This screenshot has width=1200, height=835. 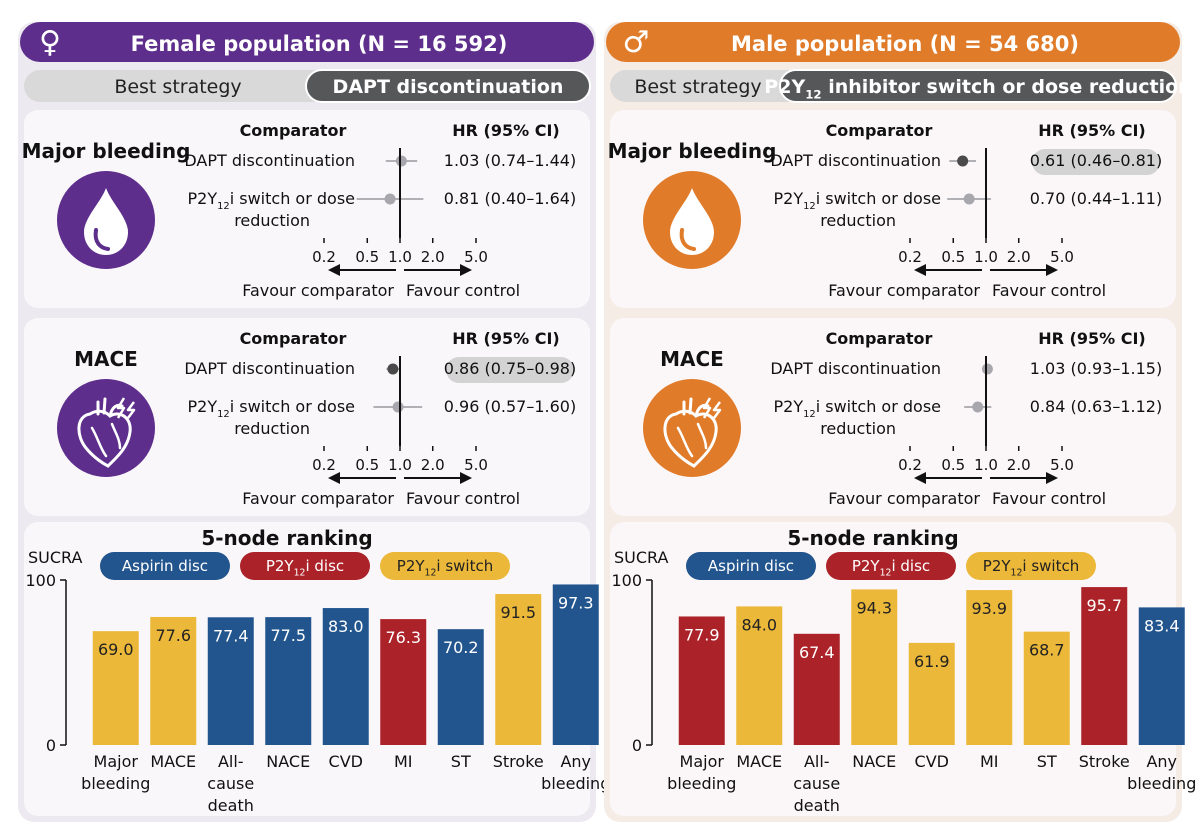 What do you see at coordinates (292, 406) in the screenshot?
I see `text-part: i switch or dose` at bounding box center [292, 406].